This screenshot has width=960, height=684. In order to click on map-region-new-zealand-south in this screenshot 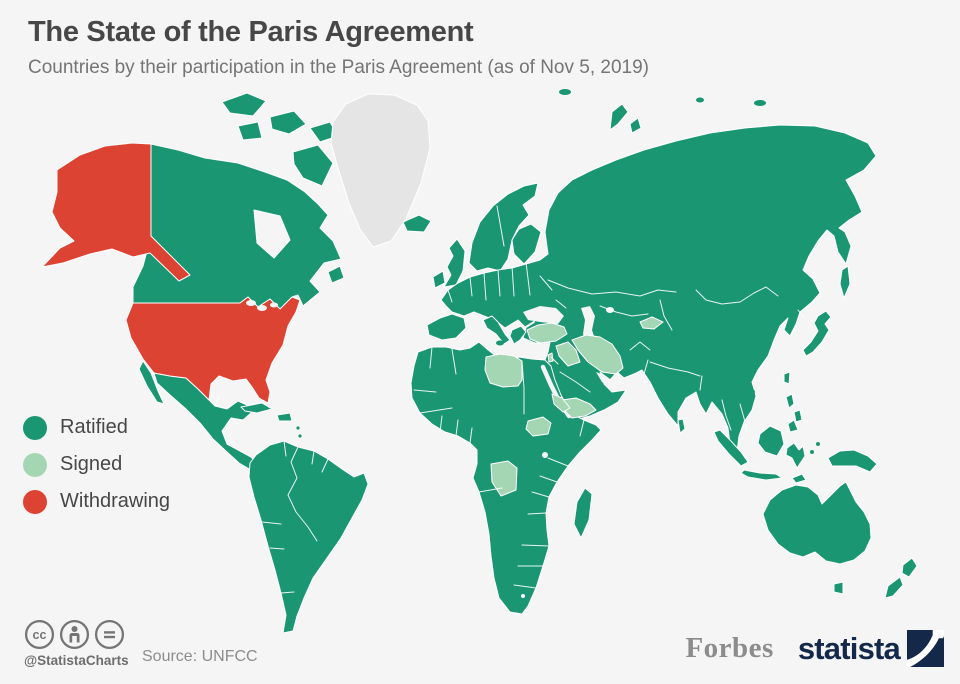, I will do `click(894, 587)`.